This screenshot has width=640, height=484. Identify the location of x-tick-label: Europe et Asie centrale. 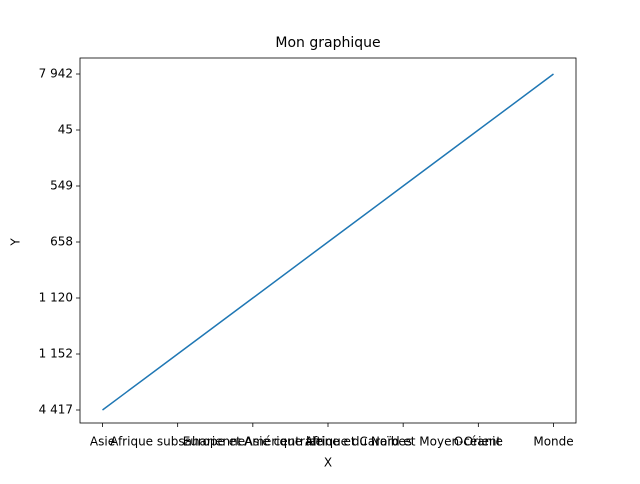
(253, 442).